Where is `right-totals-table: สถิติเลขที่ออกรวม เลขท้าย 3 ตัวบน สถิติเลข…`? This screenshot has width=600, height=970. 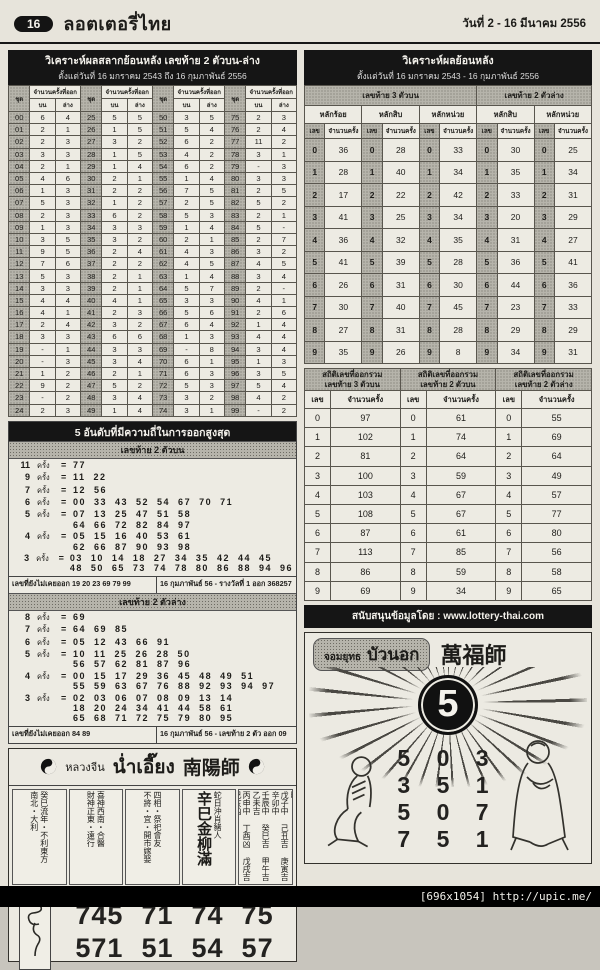
right-totals-table: สถิติเลขที่ออกรวม เลขท้าย 3 ตัวบน สถิติเลข… is located at coordinates (448, 484).